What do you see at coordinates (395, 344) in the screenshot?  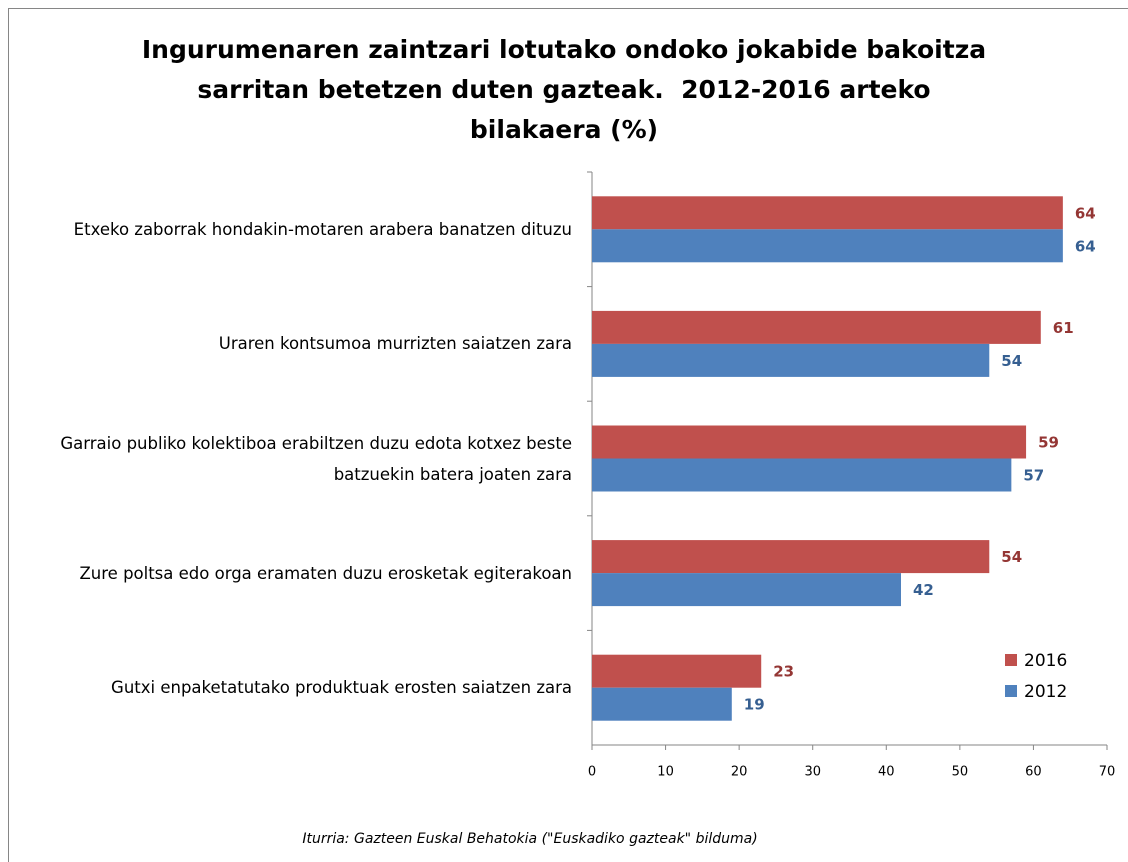 I see `y-tick-label: Uraren kontsumoa murrizten saiatzen zara` at bounding box center [395, 344].